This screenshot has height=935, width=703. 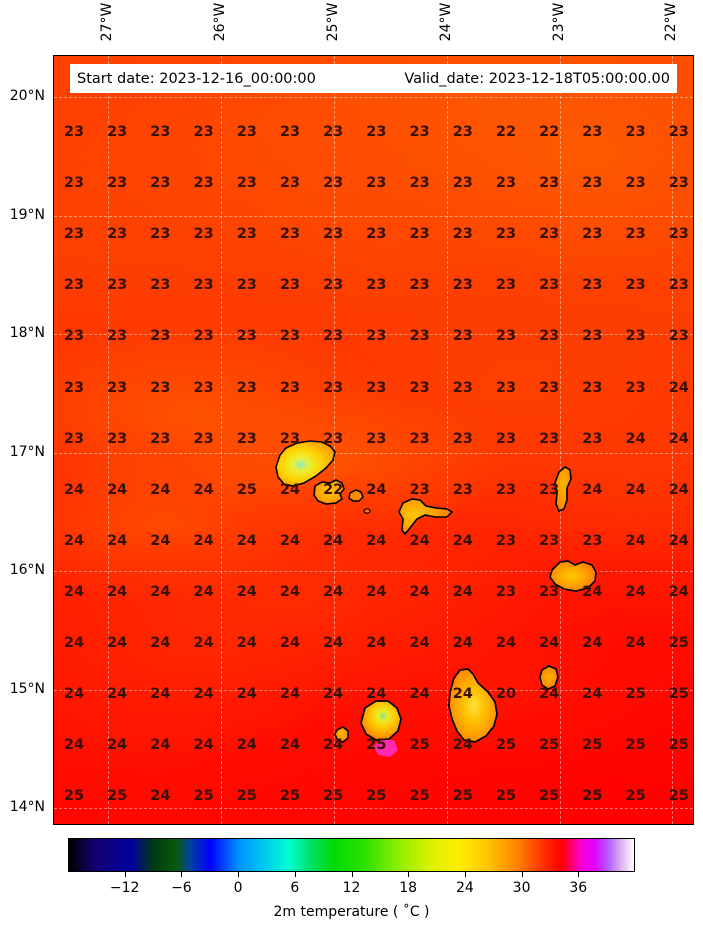 What do you see at coordinates (381, 720) in the screenshot?
I see `island-fogo` at bounding box center [381, 720].